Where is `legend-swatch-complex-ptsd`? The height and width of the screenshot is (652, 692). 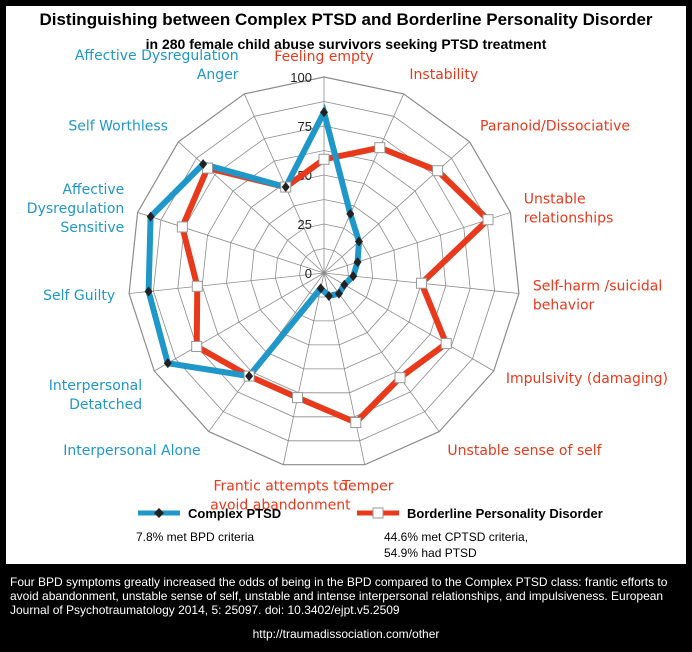
legend-swatch-complex-ptsd is located at coordinates (159, 513).